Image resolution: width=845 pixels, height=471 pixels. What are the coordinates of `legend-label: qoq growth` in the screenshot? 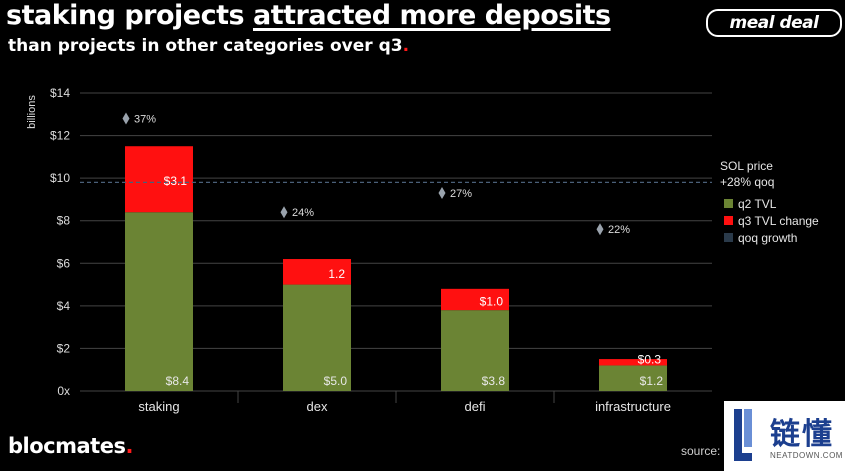 It's located at (767, 238).